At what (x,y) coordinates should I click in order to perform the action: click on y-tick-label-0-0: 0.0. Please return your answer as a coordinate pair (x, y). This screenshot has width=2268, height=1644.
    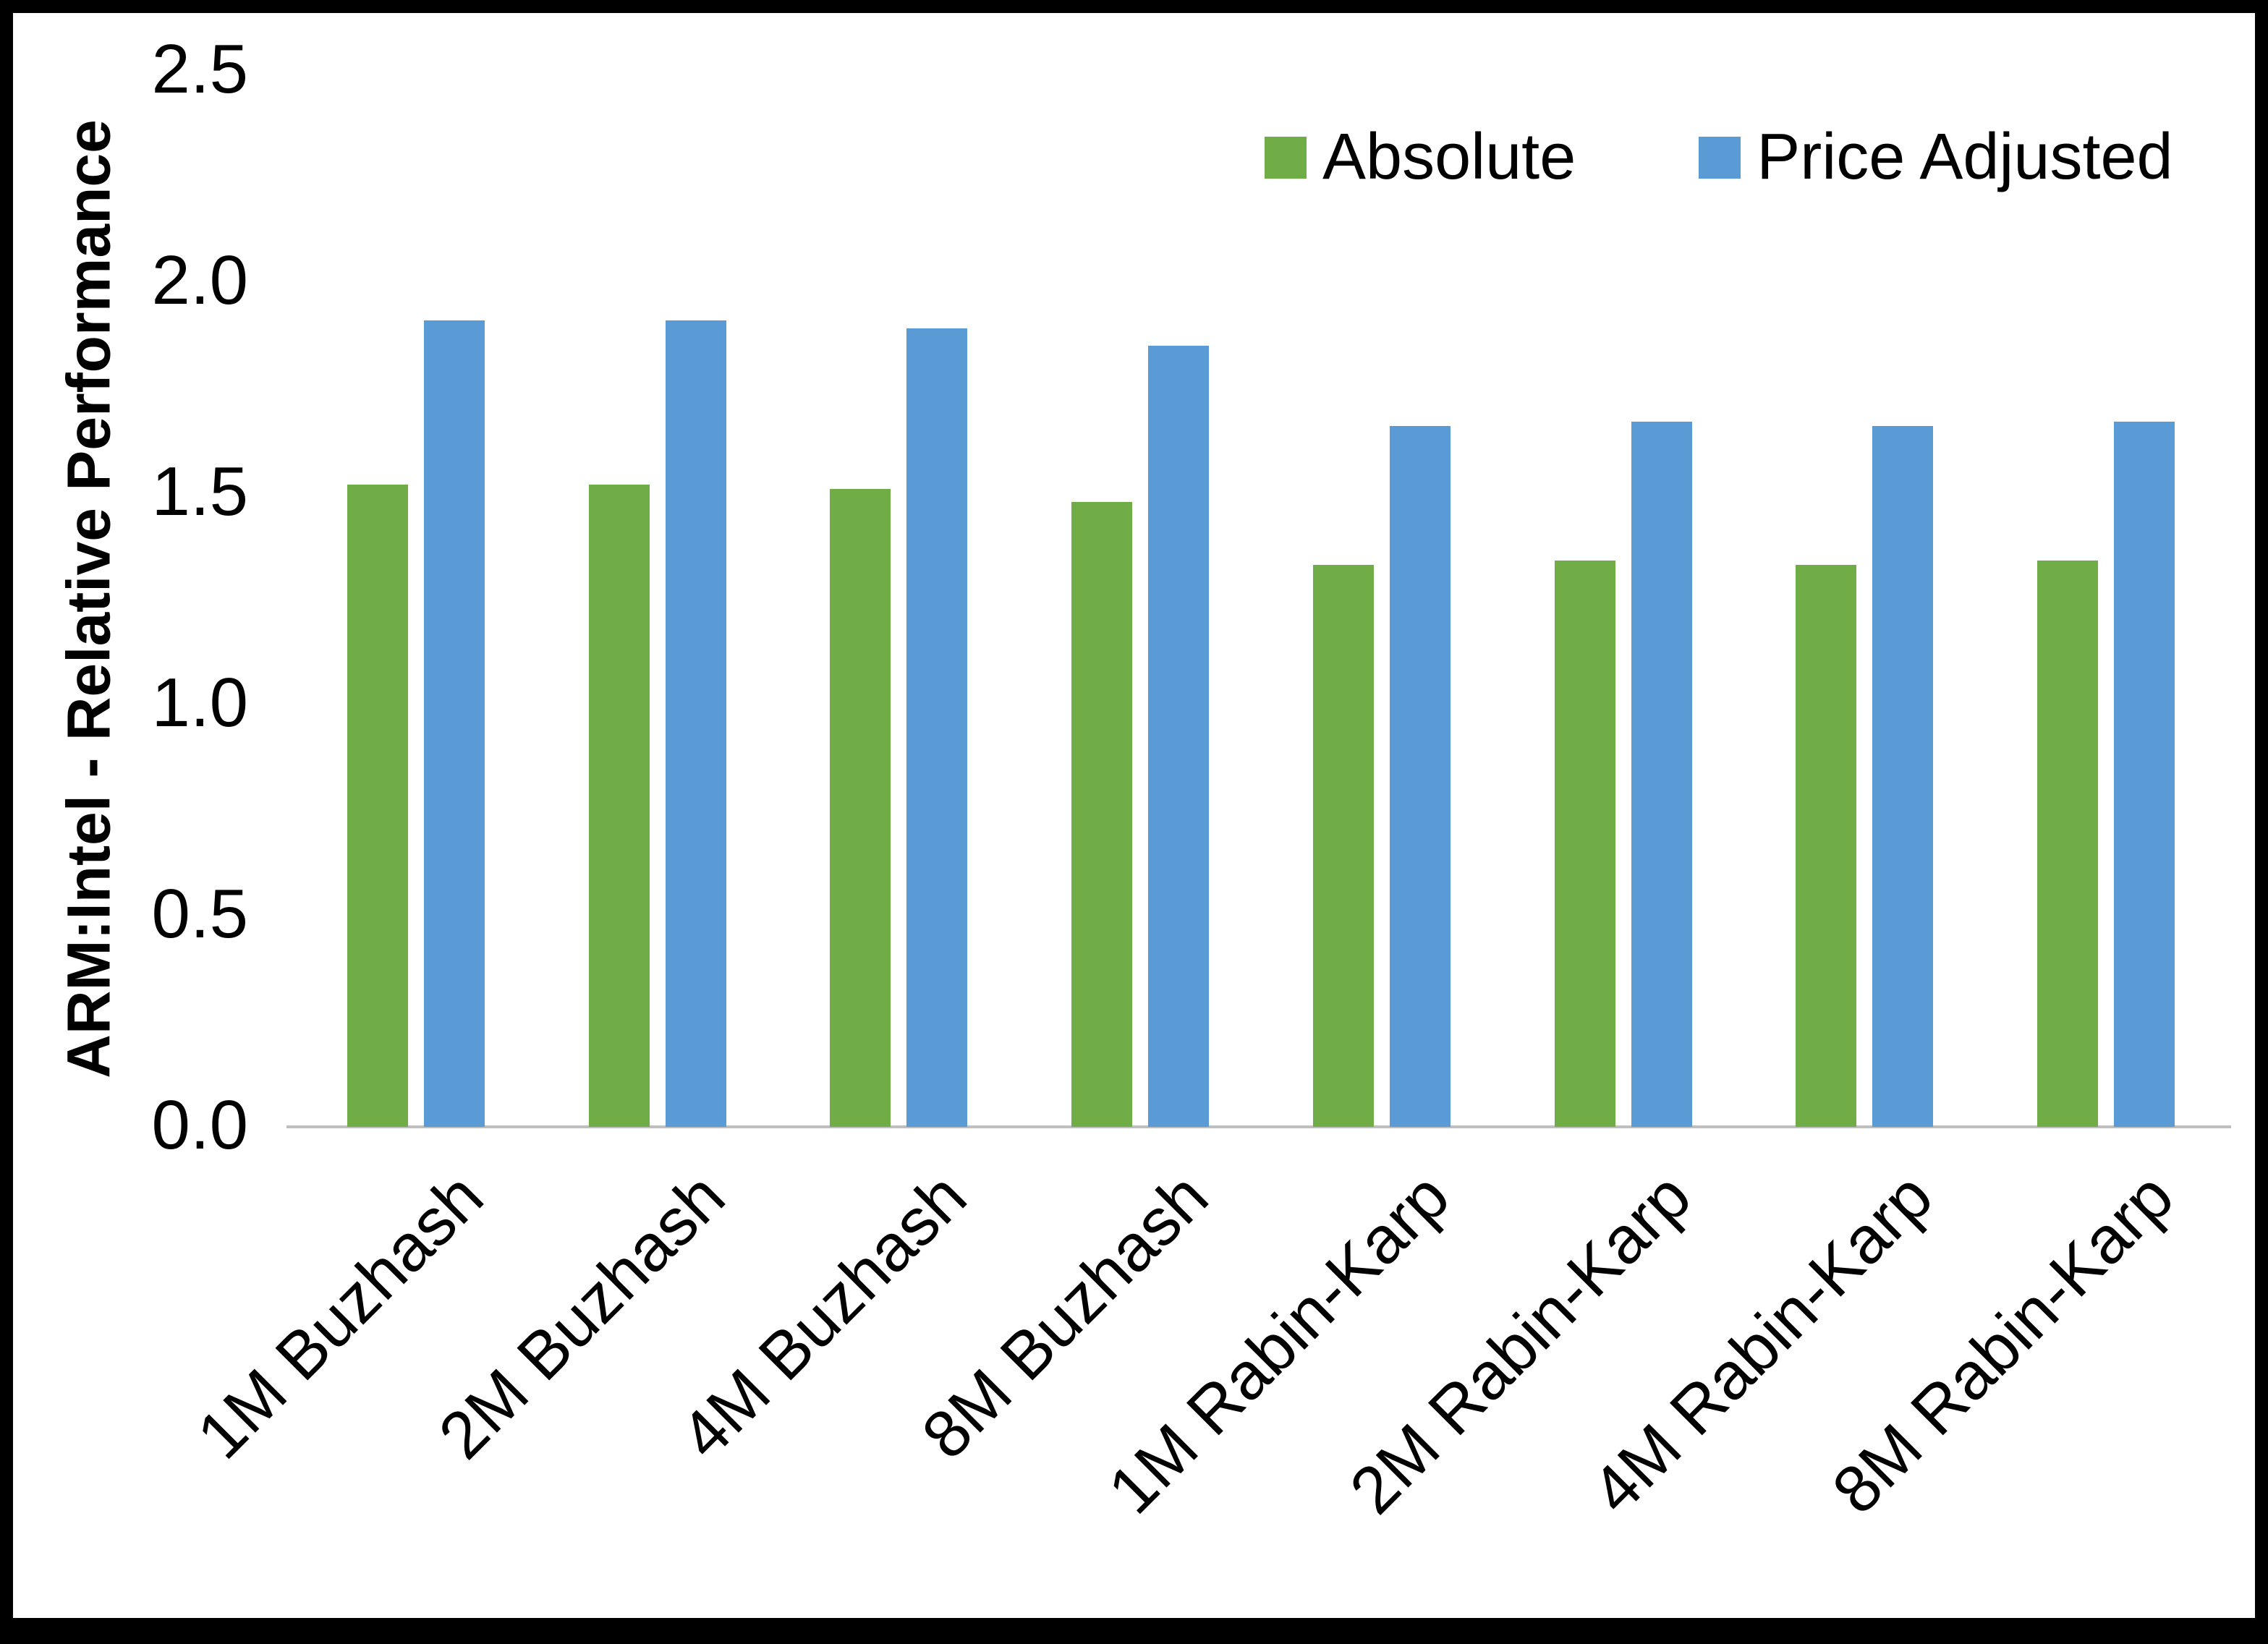
    Looking at the image, I should click on (199, 1125).